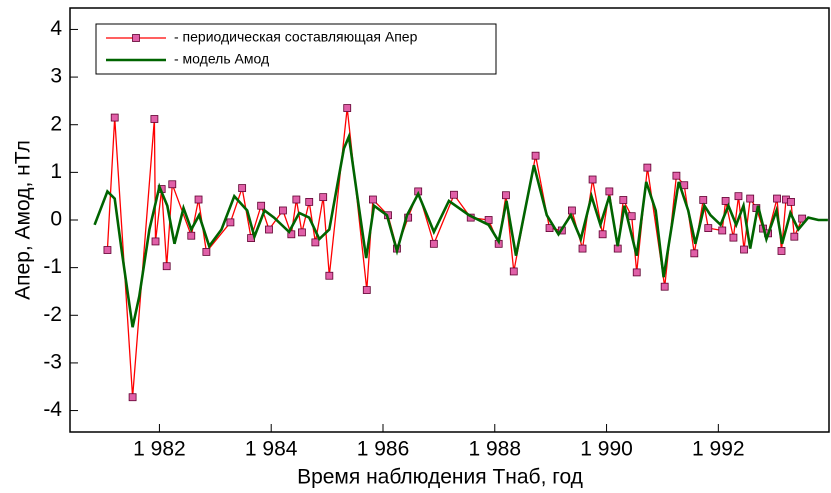 This screenshot has height=493, width=831. What do you see at coordinates (136, 38) in the screenshot?
I see `legend-marker` at bounding box center [136, 38].